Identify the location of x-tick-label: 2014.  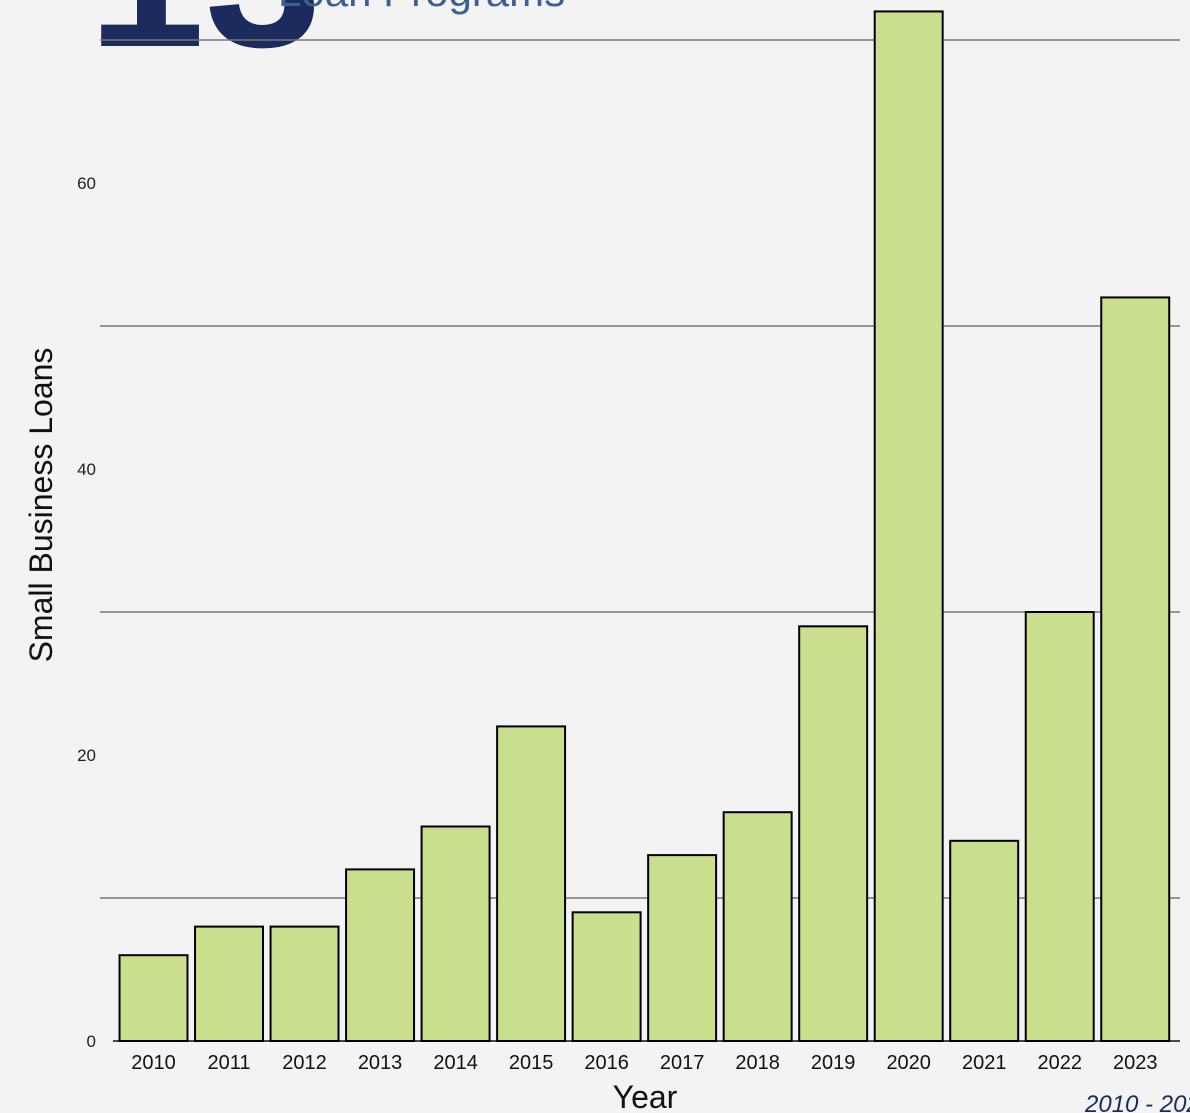
(455, 1063).